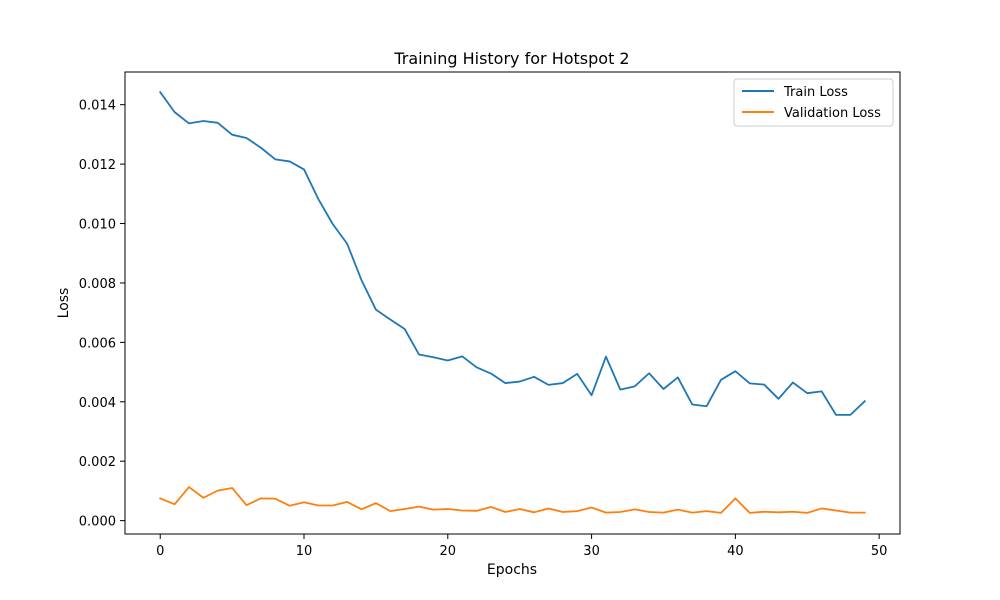 This screenshot has width=1000, height=600. Describe the element at coordinates (97, 343) in the screenshot. I see `y-tick-label: 0.006` at that location.